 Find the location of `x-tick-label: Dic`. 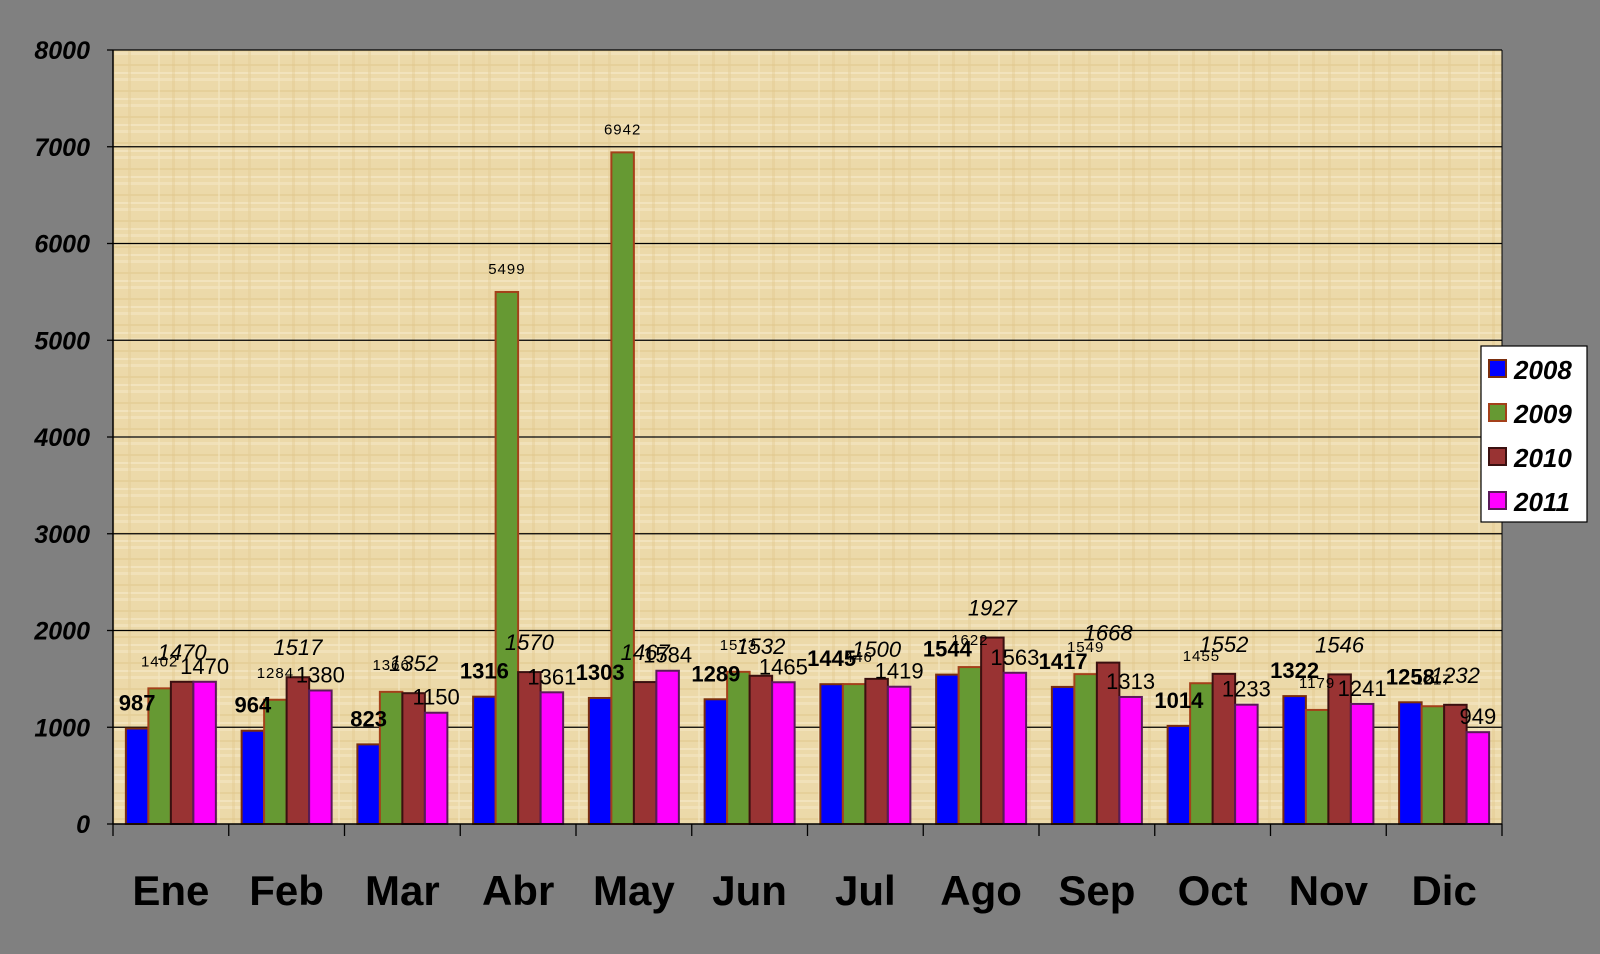

x-tick-label: Dic is located at coordinates (1443, 890).